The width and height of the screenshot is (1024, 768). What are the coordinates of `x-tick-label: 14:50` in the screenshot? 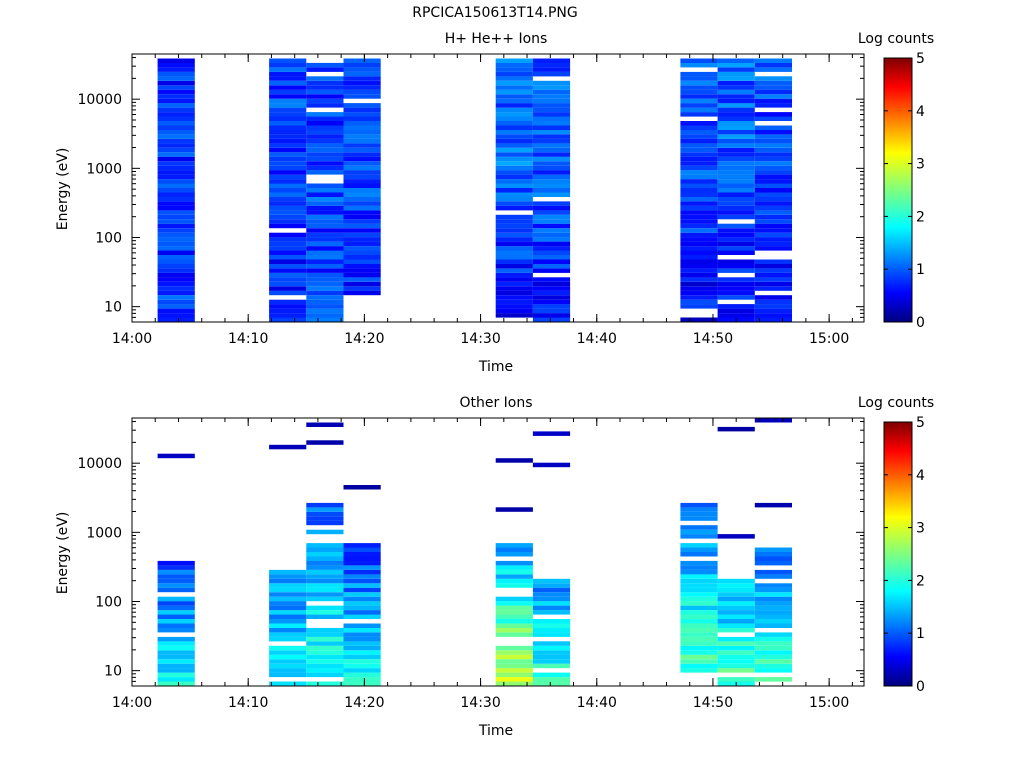 It's located at (713, 703).